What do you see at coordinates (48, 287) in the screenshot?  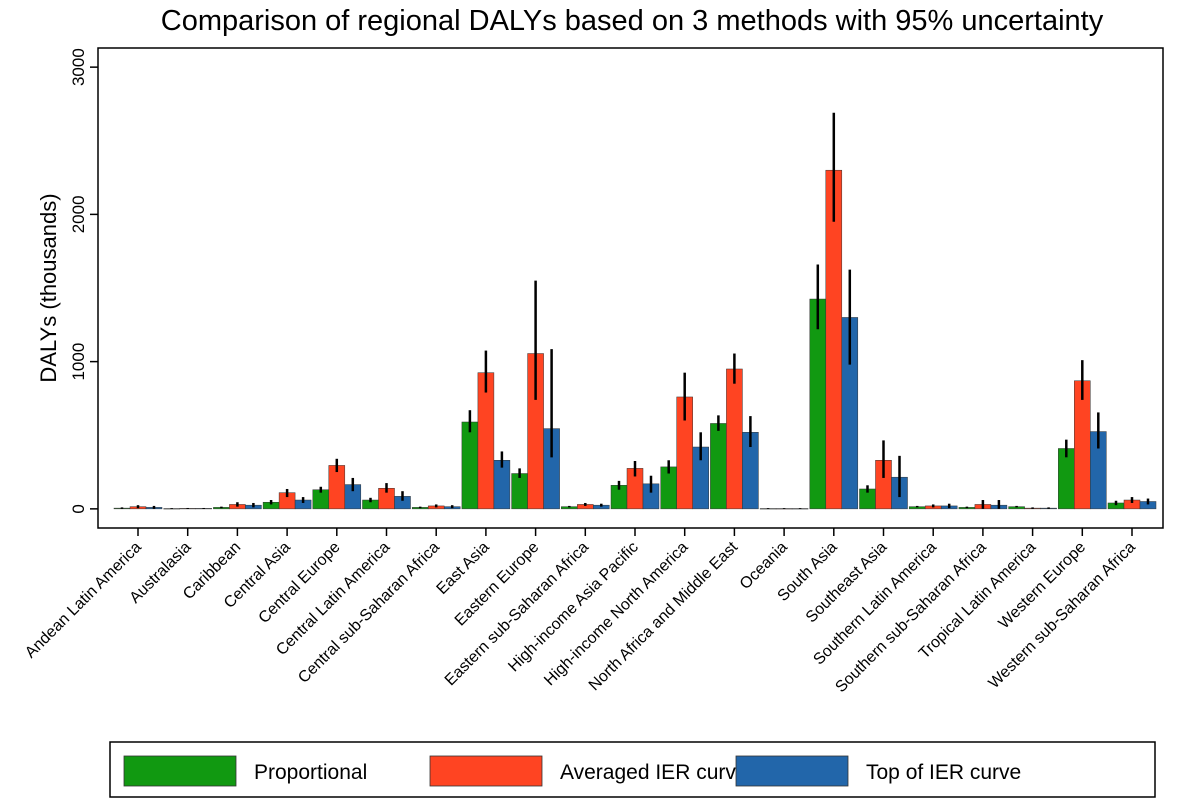 I see `y-axis-label: DALYs (thousands)` at bounding box center [48, 287].